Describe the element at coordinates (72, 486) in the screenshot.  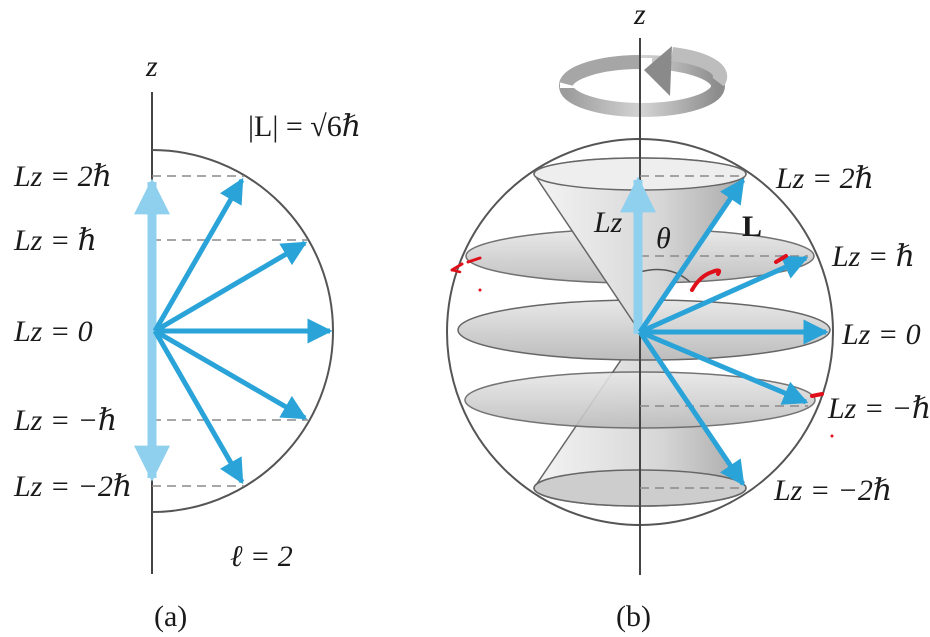
I see `lz-label-a-m2: Lz = −2ℏ` at that location.